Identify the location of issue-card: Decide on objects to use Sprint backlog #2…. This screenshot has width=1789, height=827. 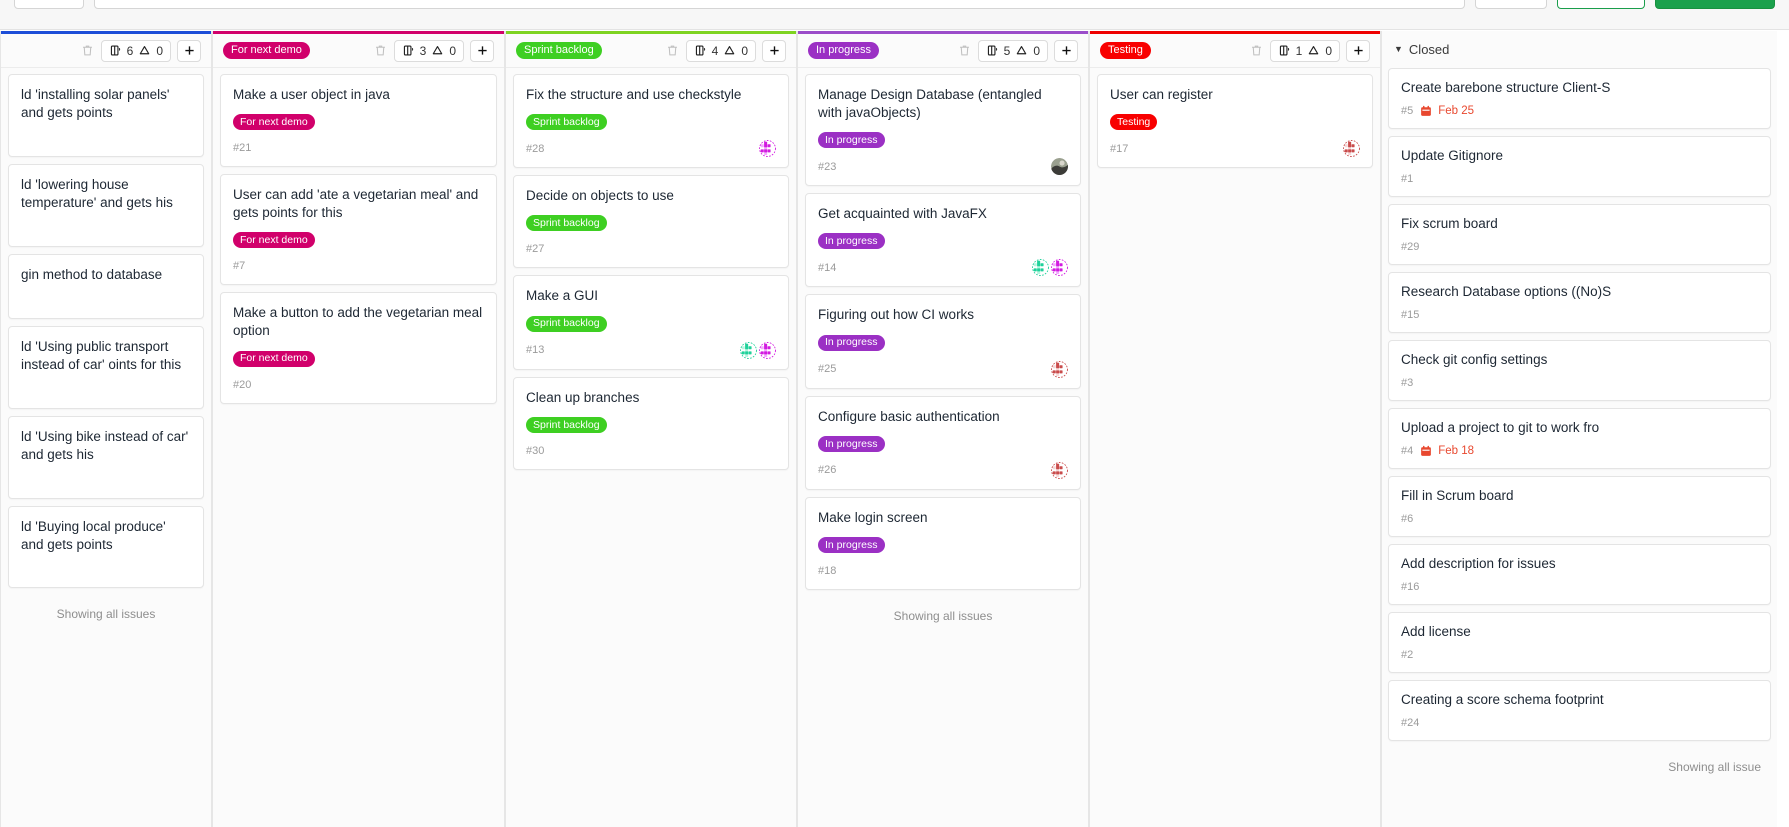
(651, 222).